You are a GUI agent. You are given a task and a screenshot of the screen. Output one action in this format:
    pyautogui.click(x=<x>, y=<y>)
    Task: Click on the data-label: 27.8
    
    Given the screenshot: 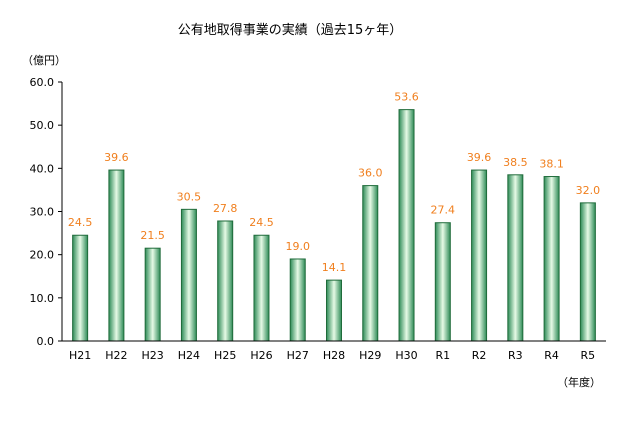 What is the action you would take?
    pyautogui.click(x=225, y=208)
    